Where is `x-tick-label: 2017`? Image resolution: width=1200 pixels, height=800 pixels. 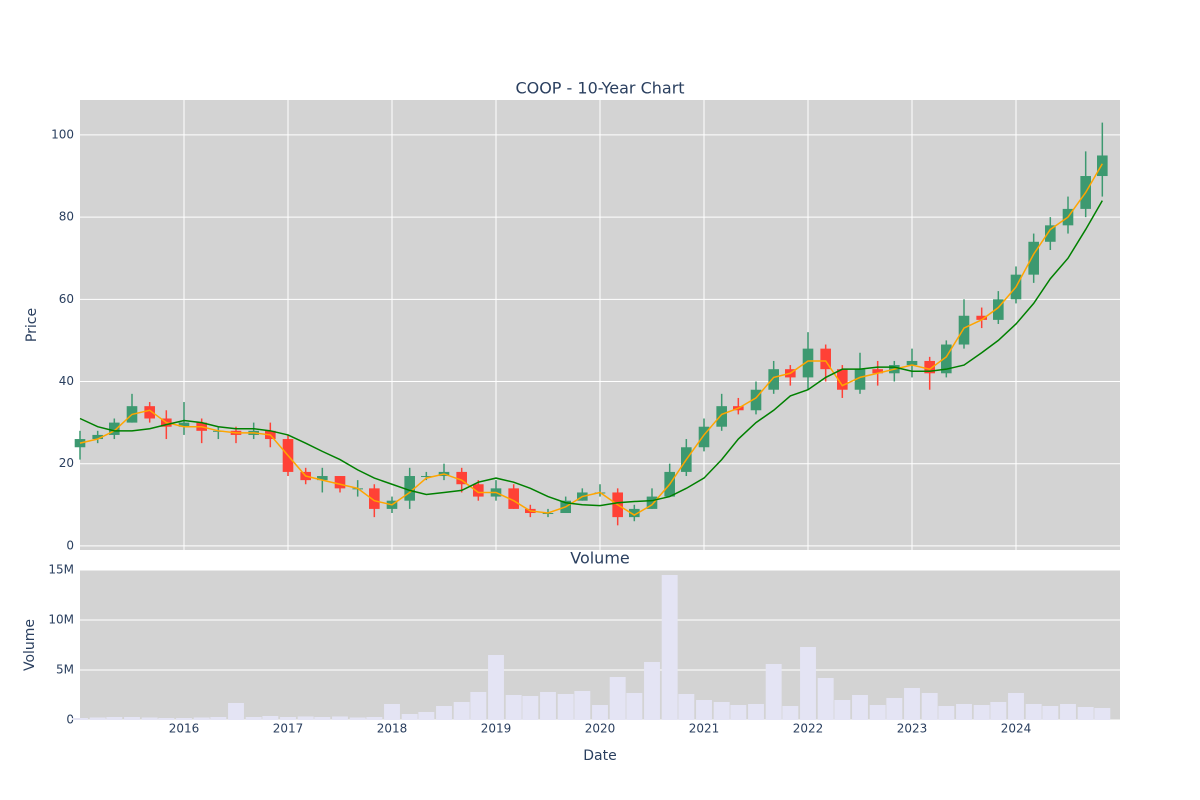 x-tick-label: 2017 is located at coordinates (288, 729).